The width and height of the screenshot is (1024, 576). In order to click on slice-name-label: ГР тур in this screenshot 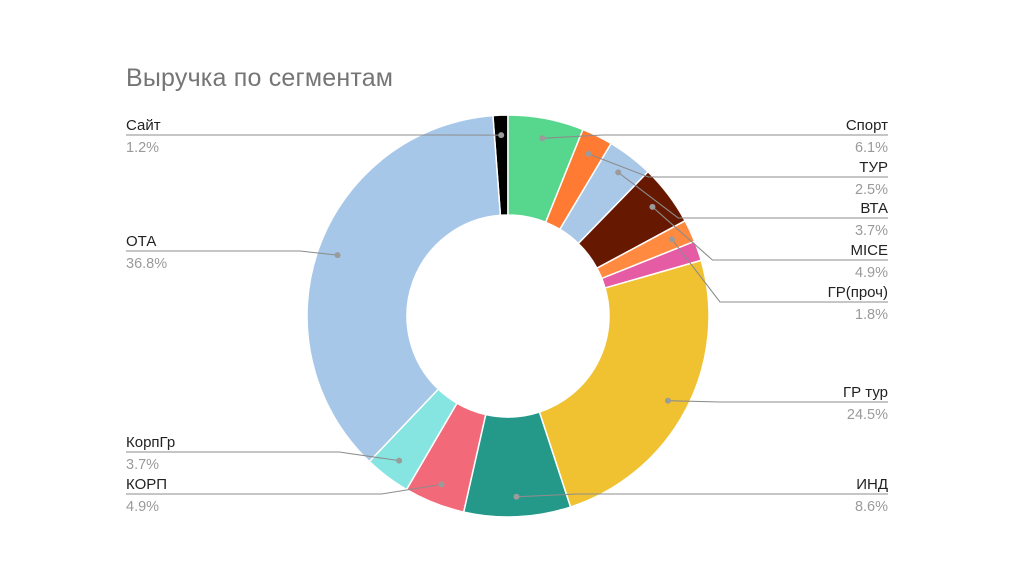, I will do `click(865, 392)`.